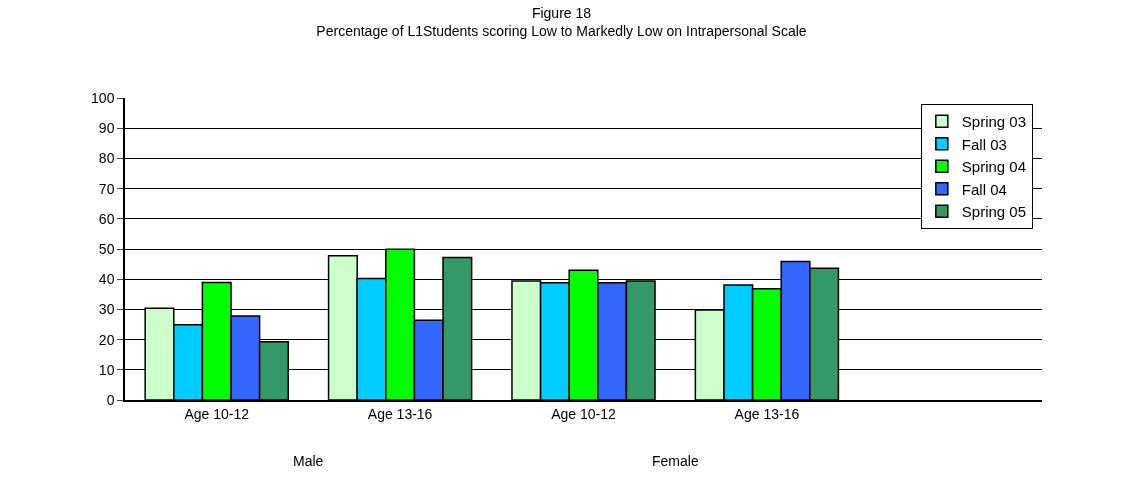 This screenshot has height=504, width=1123. I want to click on y-tick-label: 0, so click(110, 399).